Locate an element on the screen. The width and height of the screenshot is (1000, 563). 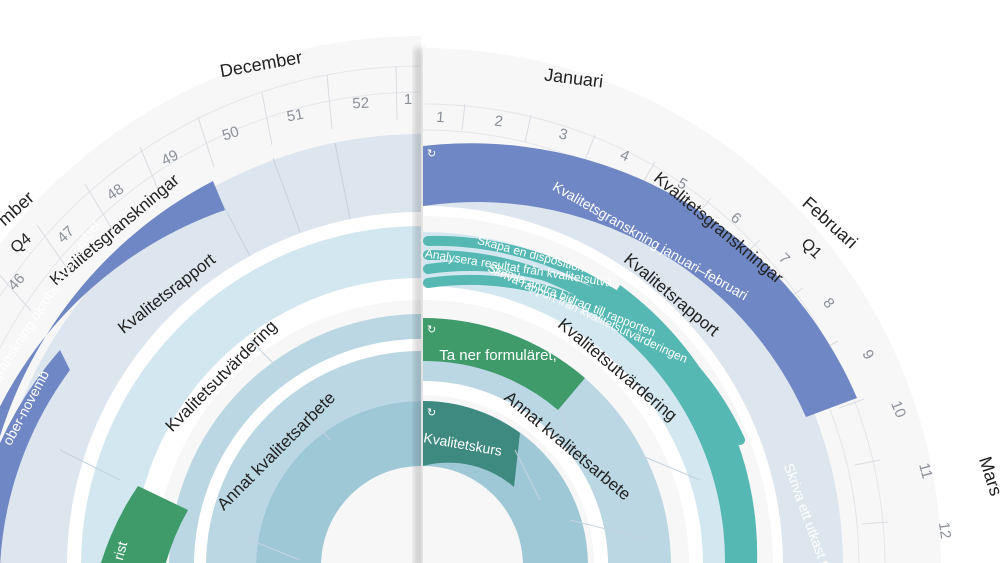
activity-label-rist: rist is located at coordinates (120, 551).